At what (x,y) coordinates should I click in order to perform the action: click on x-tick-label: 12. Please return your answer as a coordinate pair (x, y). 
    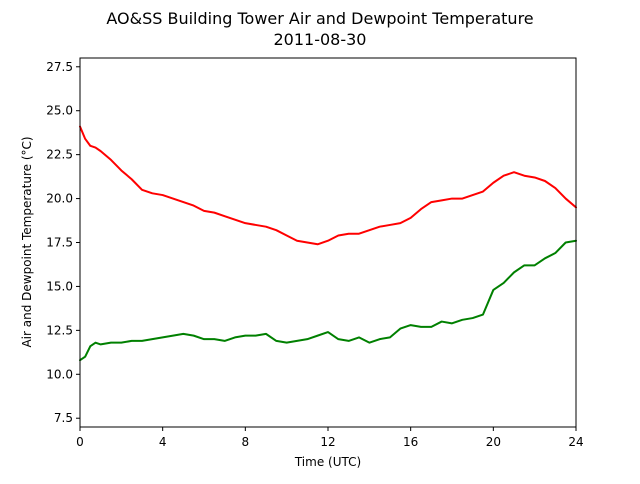
    Looking at the image, I should click on (327, 442).